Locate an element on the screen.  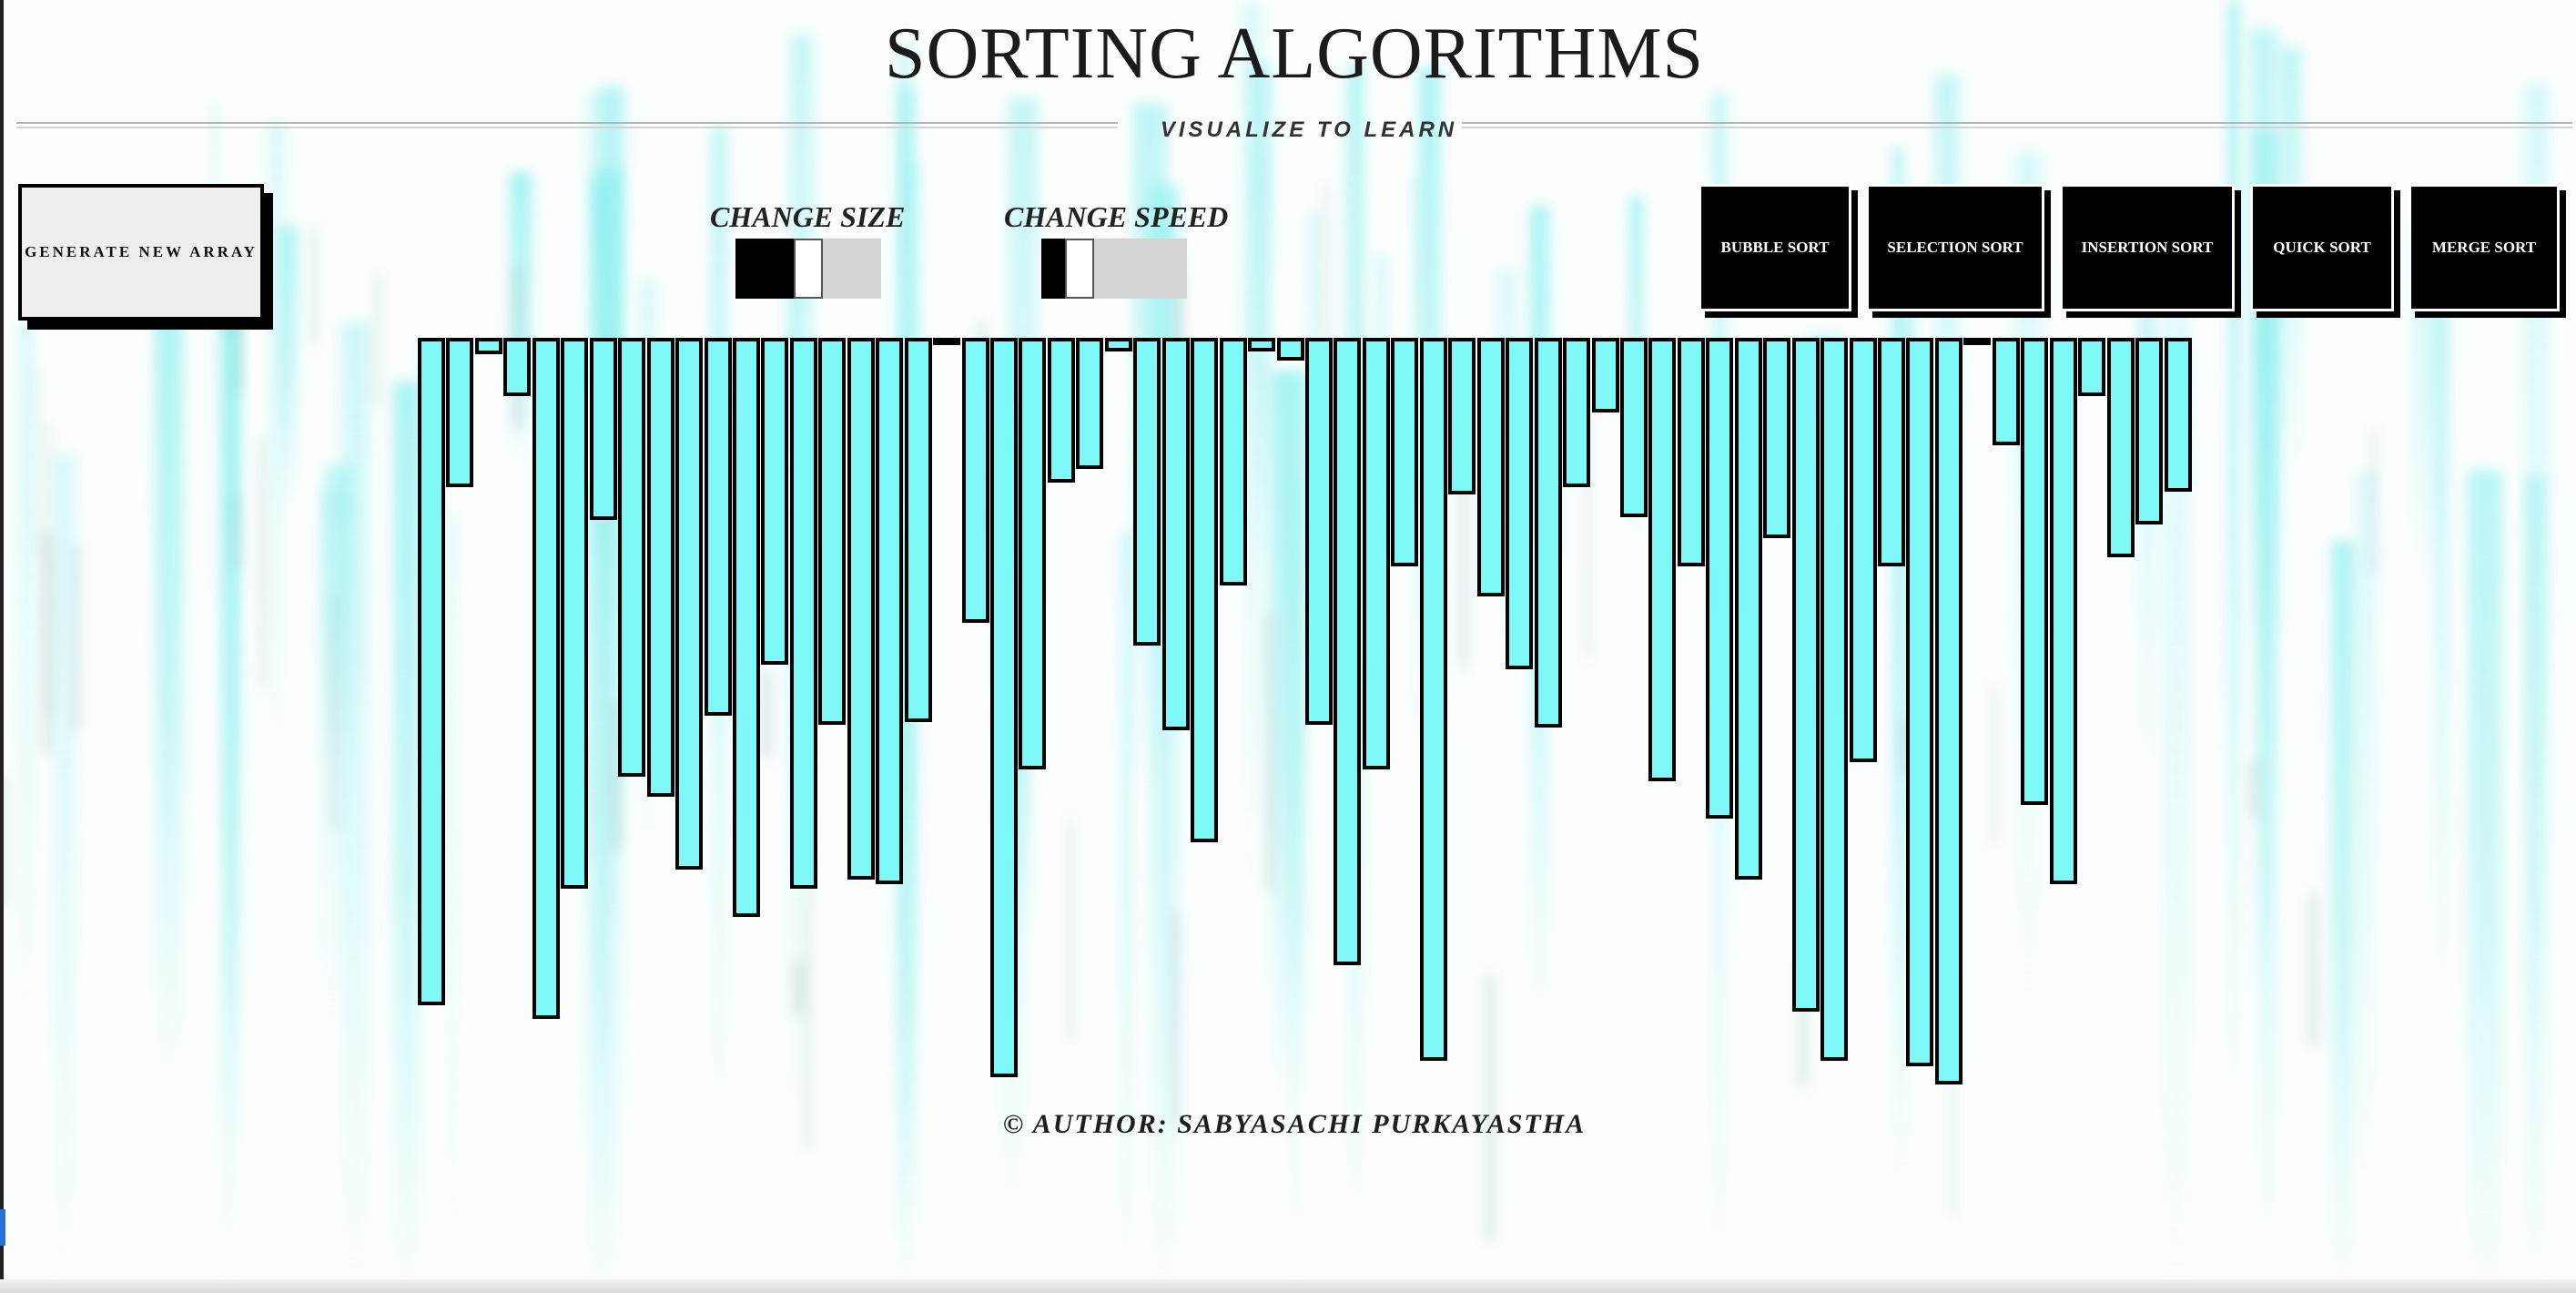
bubble-sort-button: BUBBLE SORT is located at coordinates (1775, 248).